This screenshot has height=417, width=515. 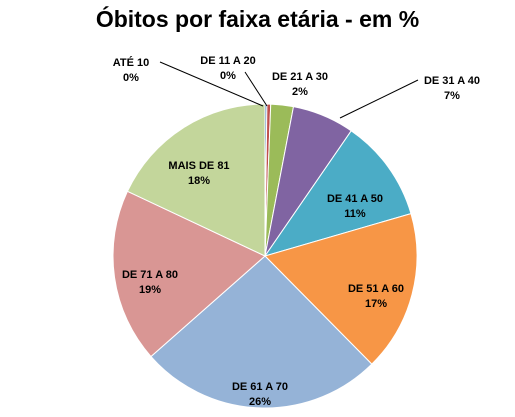 I want to click on slice-category-label-4: DE 31 A 40, so click(x=452, y=81).